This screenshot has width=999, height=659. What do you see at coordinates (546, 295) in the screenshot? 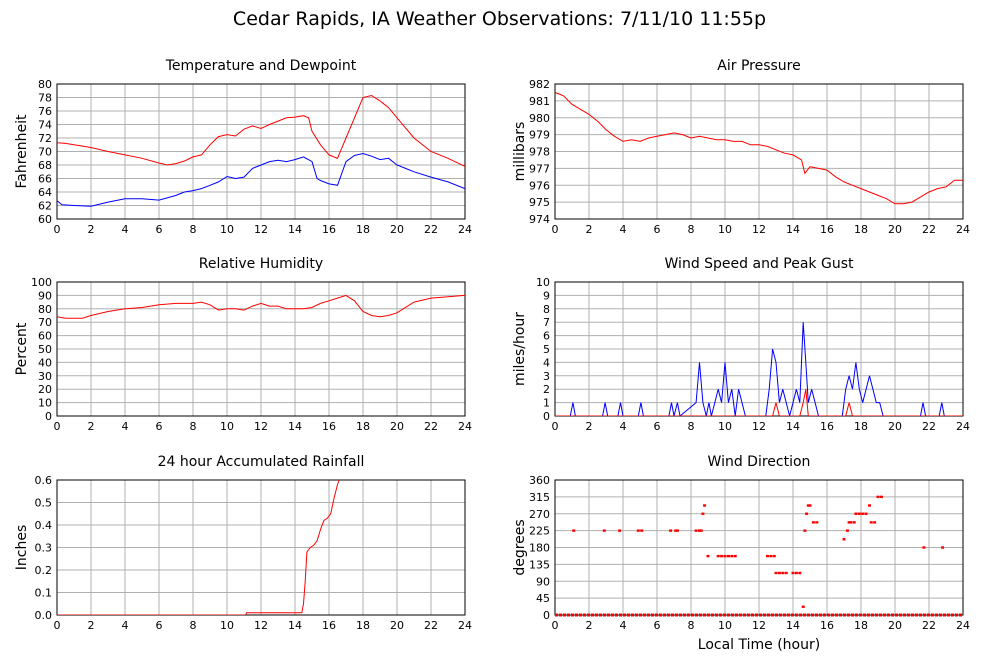
I see `y-tick-label: 9` at bounding box center [546, 295].